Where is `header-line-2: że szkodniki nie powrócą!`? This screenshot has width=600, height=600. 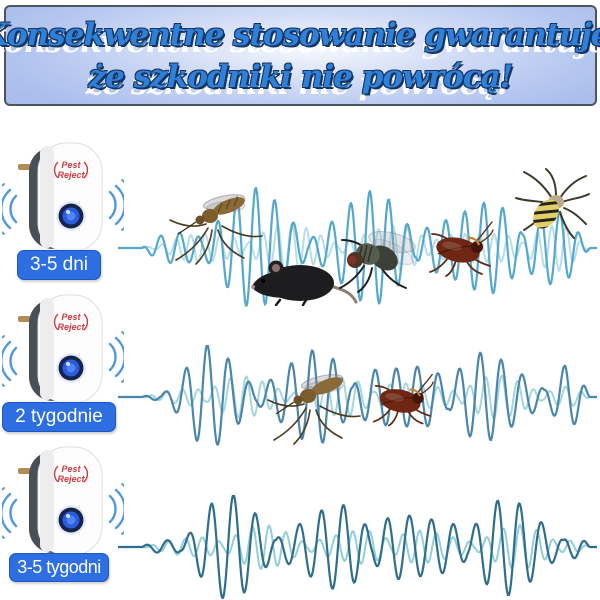
header-line-2: że szkodniki nie powrócą! is located at coordinates (301, 76).